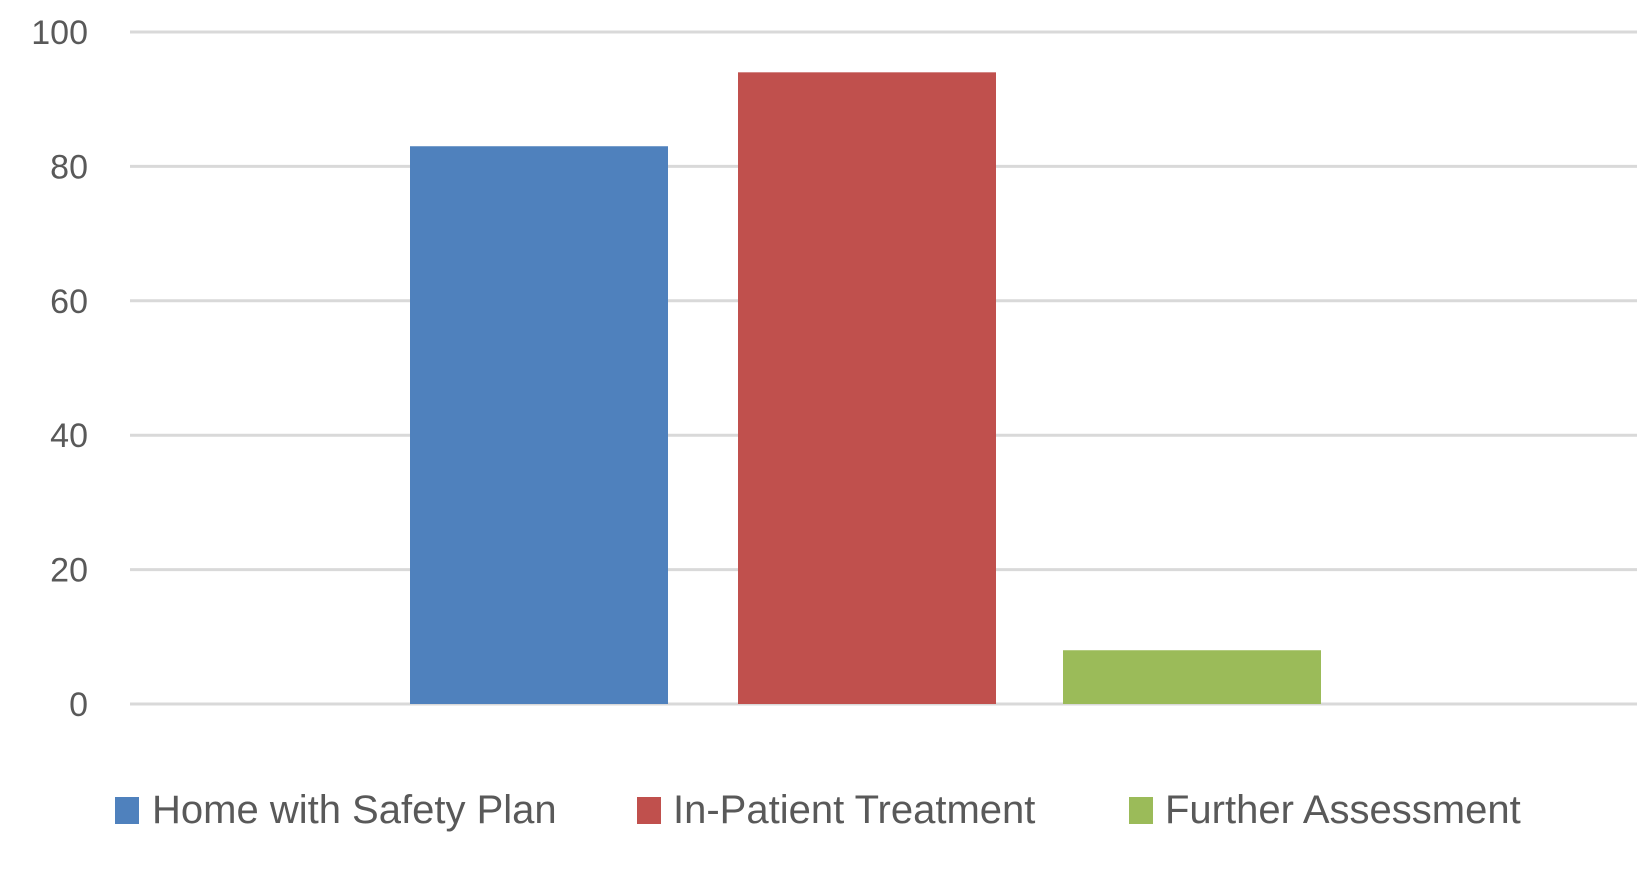 This screenshot has width=1637, height=869. Describe the element at coordinates (59, 33) in the screenshot. I see `y-tick-label: 100` at that location.